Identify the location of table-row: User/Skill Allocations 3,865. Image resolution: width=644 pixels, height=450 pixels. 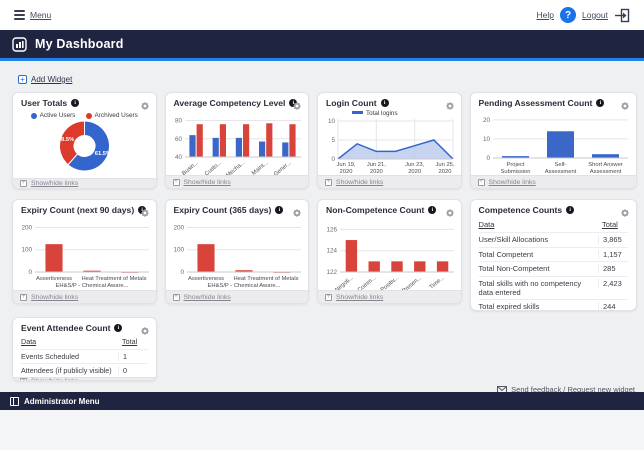
(553, 240).